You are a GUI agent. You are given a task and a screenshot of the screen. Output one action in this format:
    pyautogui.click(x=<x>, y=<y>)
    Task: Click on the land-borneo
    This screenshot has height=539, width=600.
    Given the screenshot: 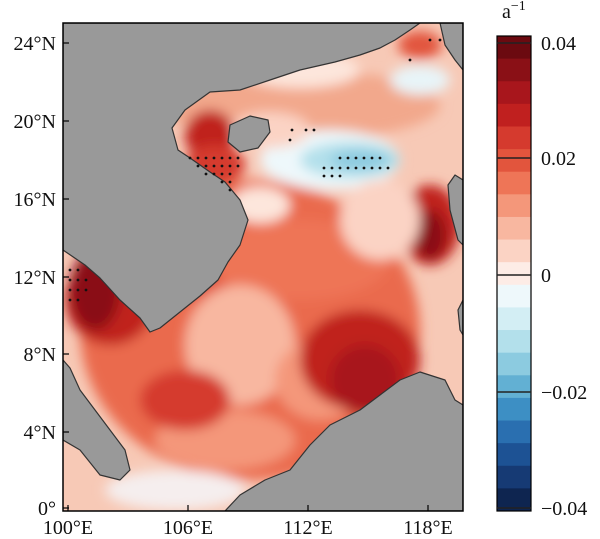 What is the action you would take?
    pyautogui.click(x=343, y=441)
    